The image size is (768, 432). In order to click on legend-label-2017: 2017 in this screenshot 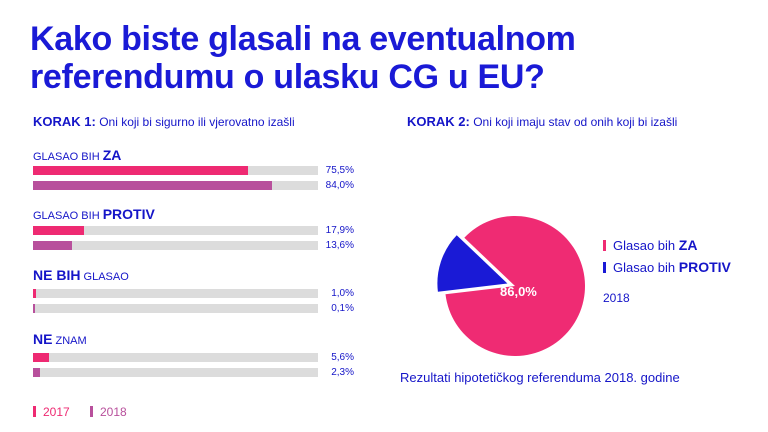, I will do `click(56, 412)`.